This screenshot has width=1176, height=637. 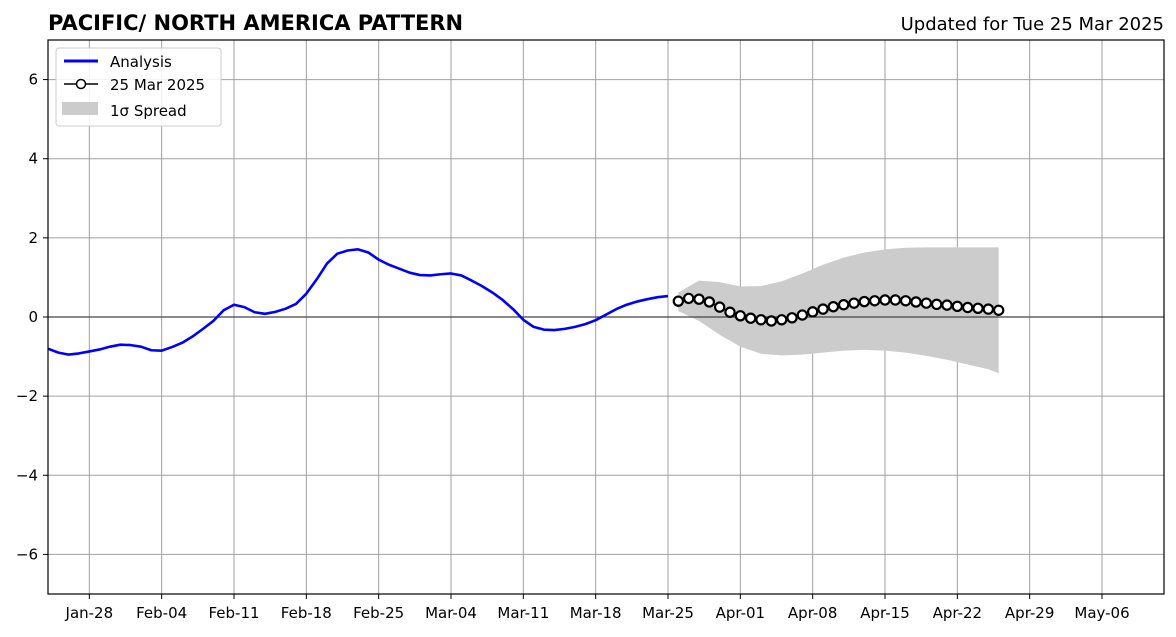 What do you see at coordinates (451, 613) in the screenshot?
I see `x-tick-label: Mar-04` at bounding box center [451, 613].